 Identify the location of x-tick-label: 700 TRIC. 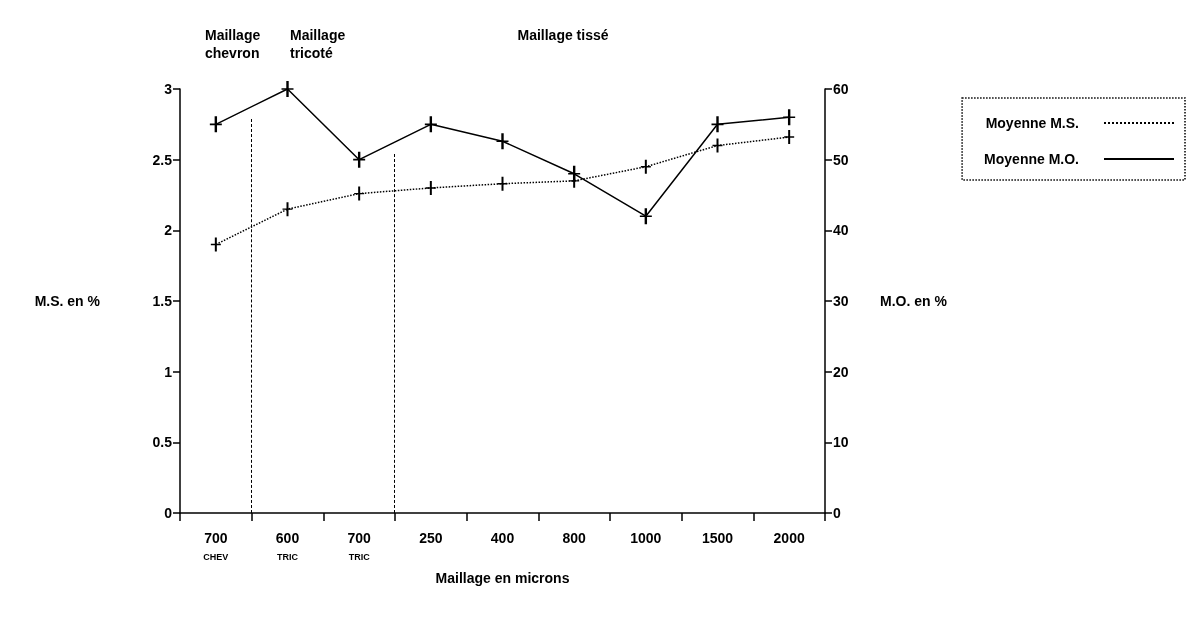
(359, 546).